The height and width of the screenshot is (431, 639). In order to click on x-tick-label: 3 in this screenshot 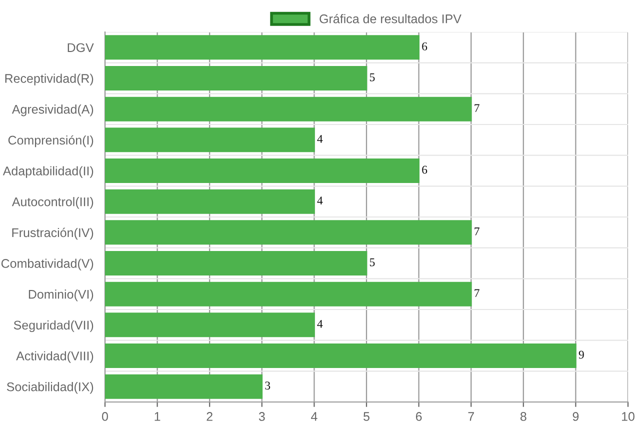, I will do `click(261, 416)`.